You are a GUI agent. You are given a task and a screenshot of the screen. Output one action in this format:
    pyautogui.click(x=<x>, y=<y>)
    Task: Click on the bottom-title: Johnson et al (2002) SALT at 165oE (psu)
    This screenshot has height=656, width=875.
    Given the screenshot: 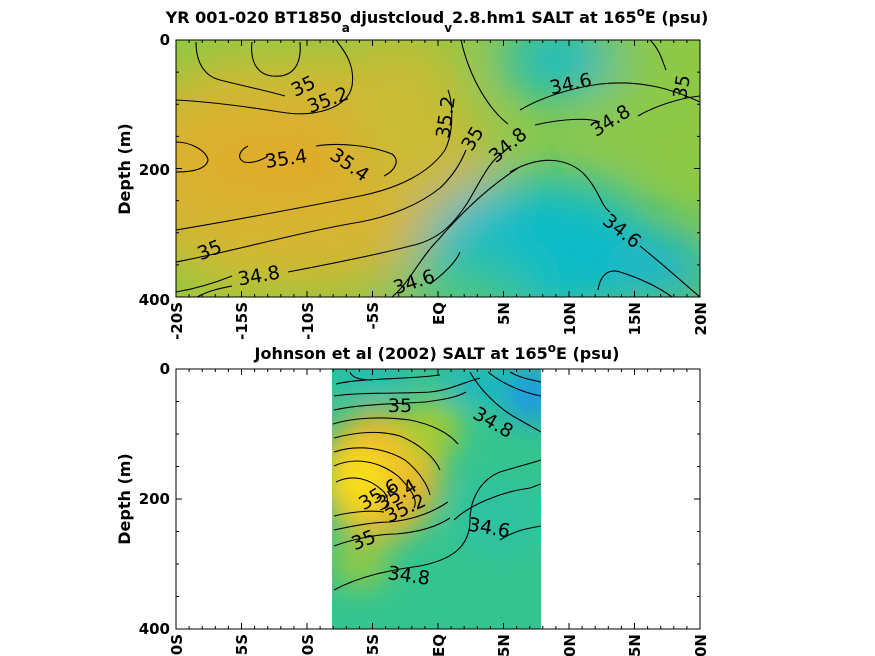 What is the action you would take?
    pyautogui.click(x=437, y=352)
    